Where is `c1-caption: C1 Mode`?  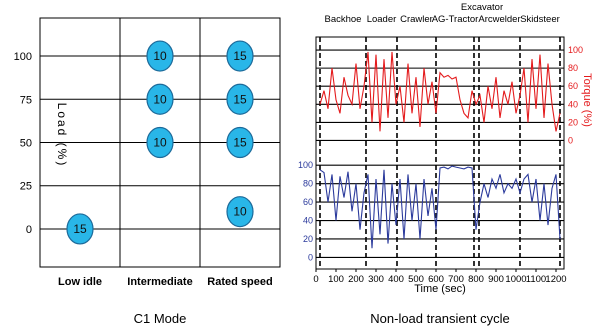
c1-caption: C1 Mode is located at coordinates (160, 318).